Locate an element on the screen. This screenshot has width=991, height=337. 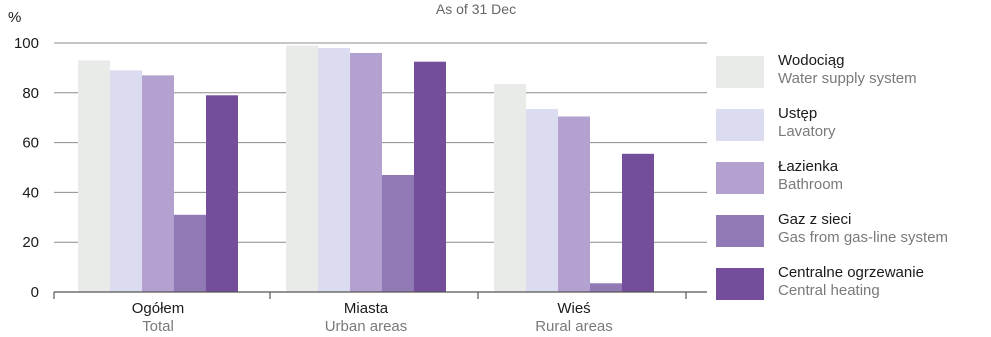
y-tick-label: 20 is located at coordinates (30, 242).